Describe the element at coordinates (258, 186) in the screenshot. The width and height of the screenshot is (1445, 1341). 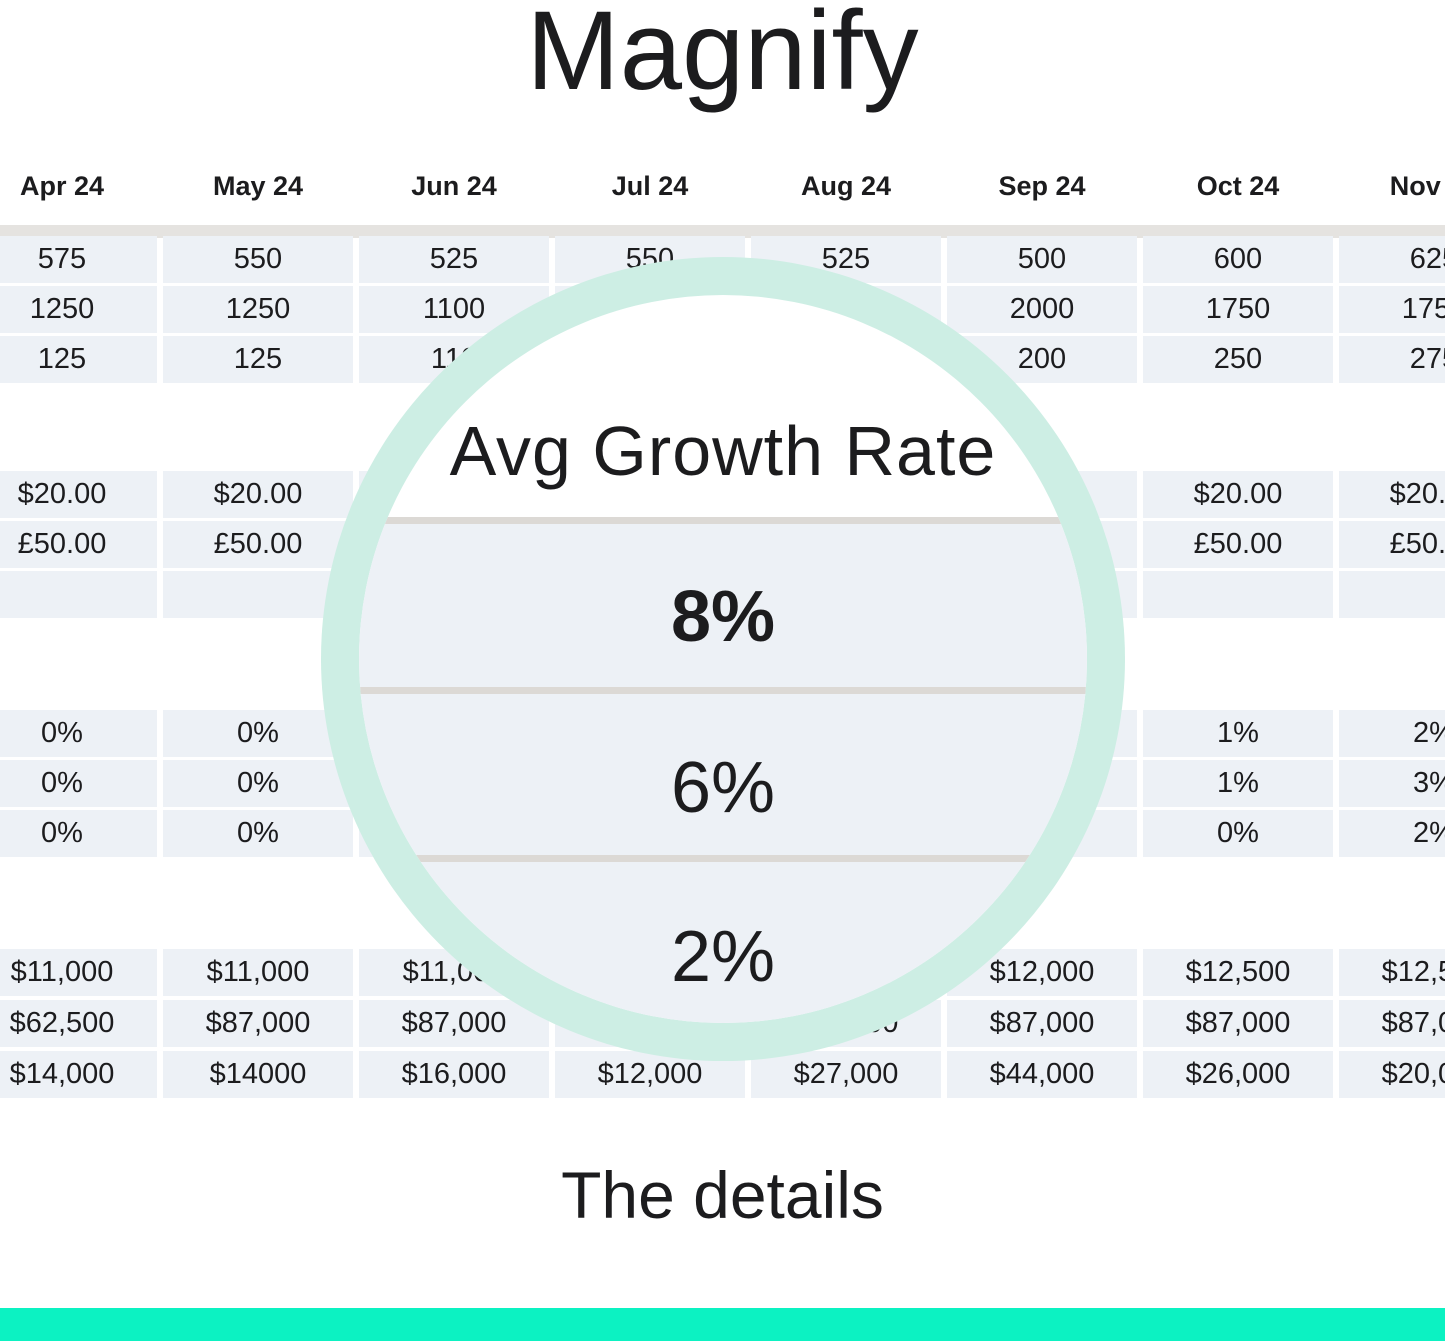
I see `column-header: May 24` at that location.